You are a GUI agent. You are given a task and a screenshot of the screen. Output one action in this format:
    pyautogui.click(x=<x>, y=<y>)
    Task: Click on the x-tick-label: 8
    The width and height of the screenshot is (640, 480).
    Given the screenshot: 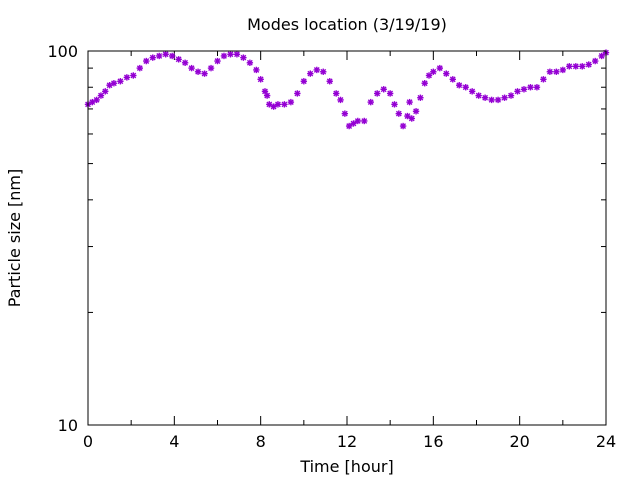 What is the action you would take?
    pyautogui.click(x=261, y=441)
    